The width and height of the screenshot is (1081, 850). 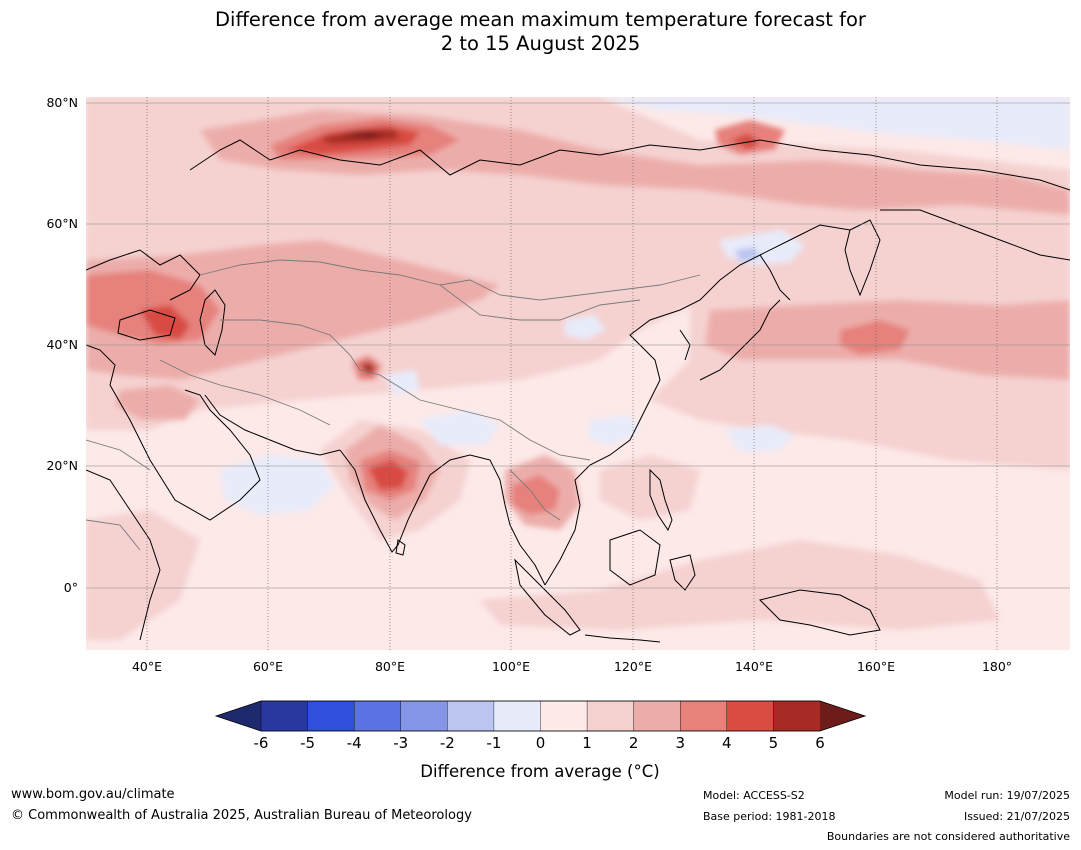 I want to click on latitude-labels: 80°N 60°N 40°N 20°N 0°, so click(x=62, y=345).